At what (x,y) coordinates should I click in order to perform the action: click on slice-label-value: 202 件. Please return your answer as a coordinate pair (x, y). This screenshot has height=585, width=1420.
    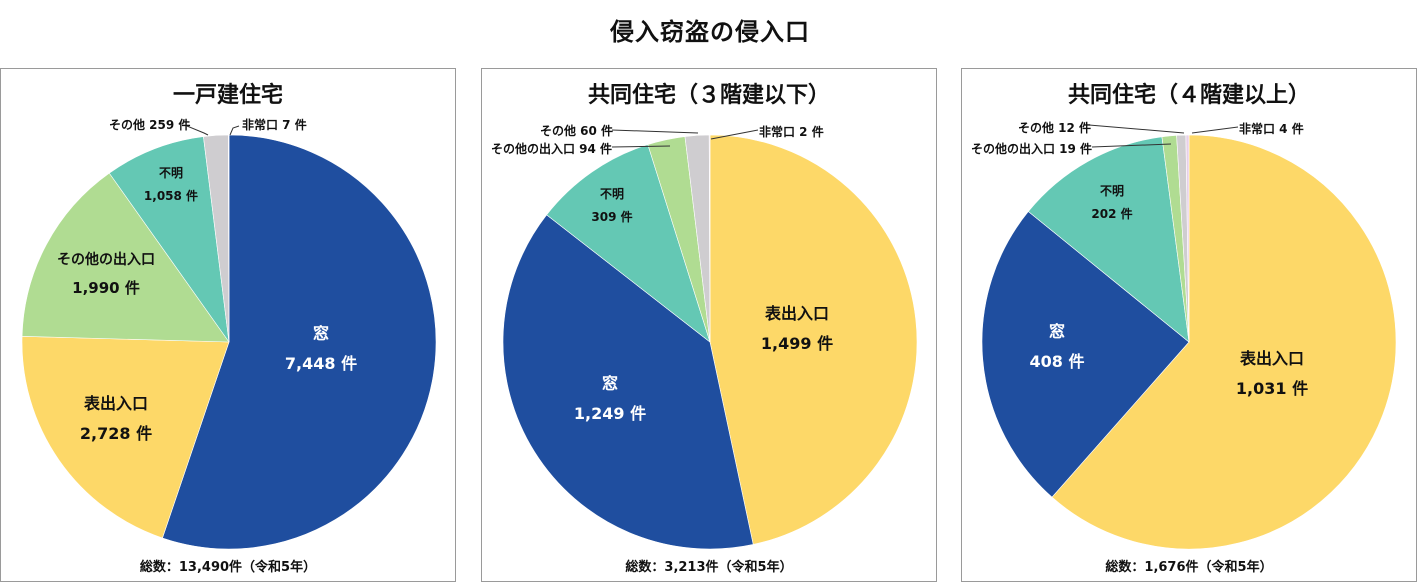
    Looking at the image, I should click on (1112, 213).